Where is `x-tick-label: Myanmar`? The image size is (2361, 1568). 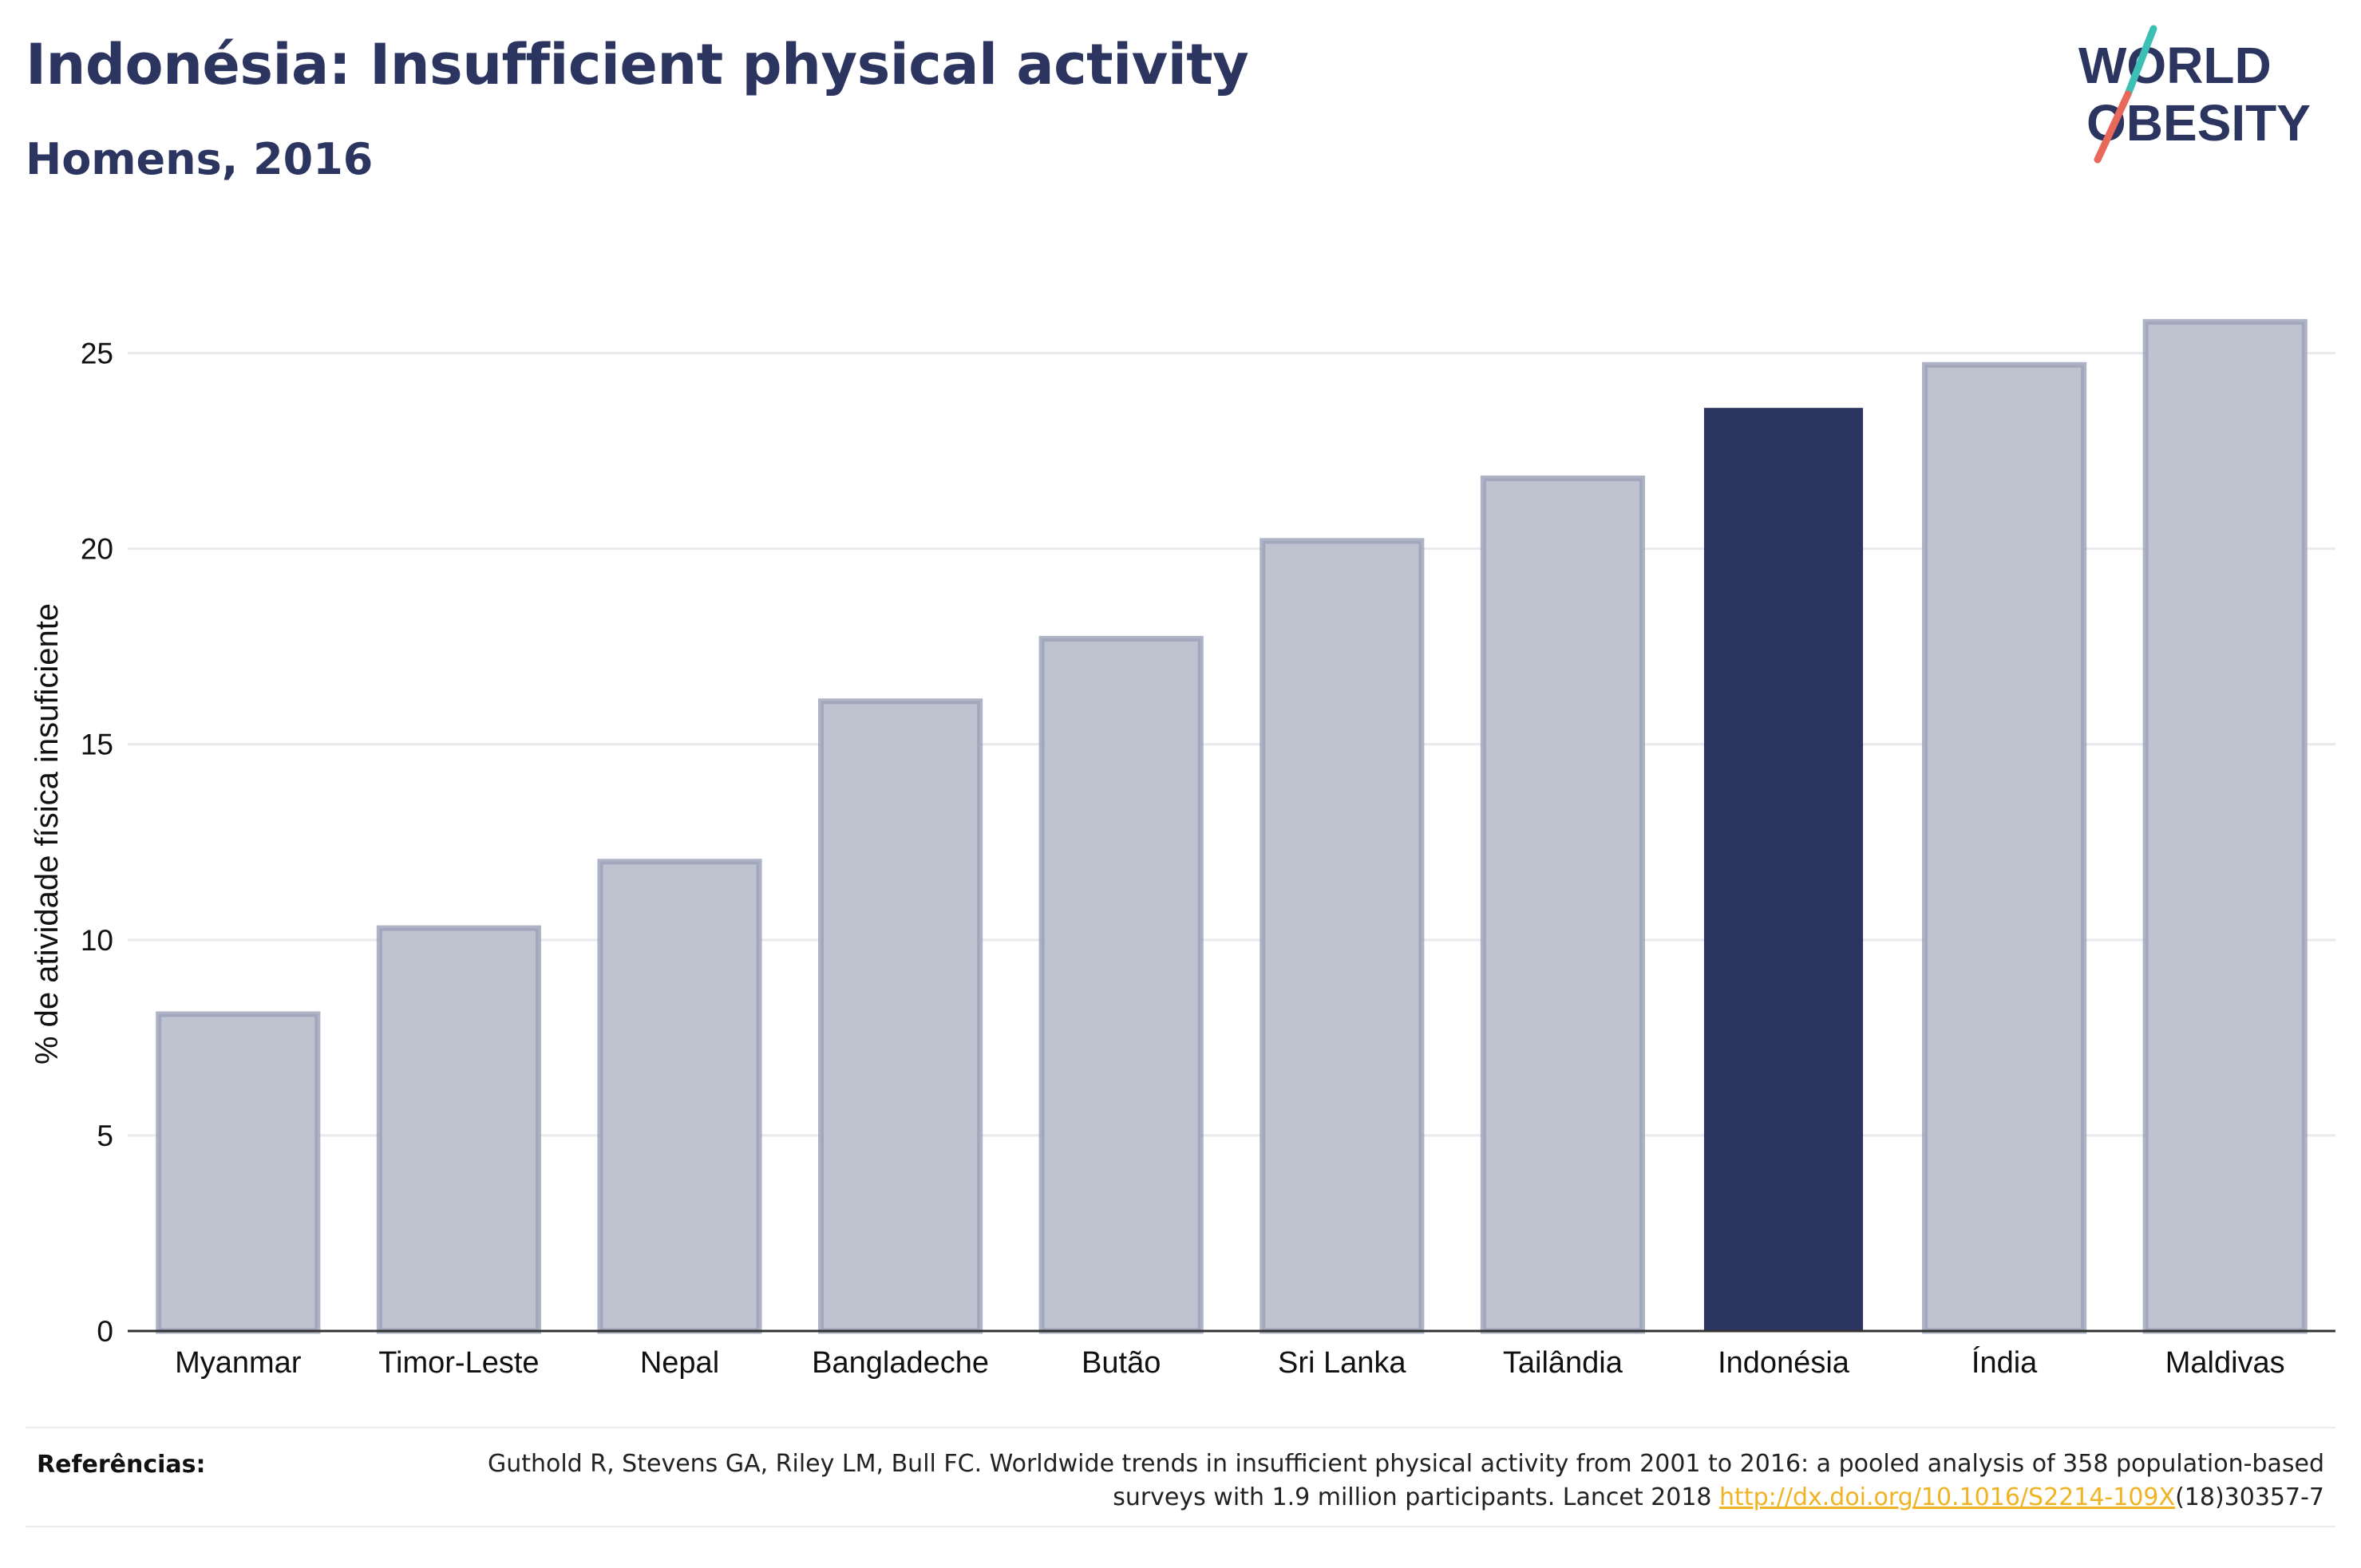 x-tick-label: Myanmar is located at coordinates (238, 1363).